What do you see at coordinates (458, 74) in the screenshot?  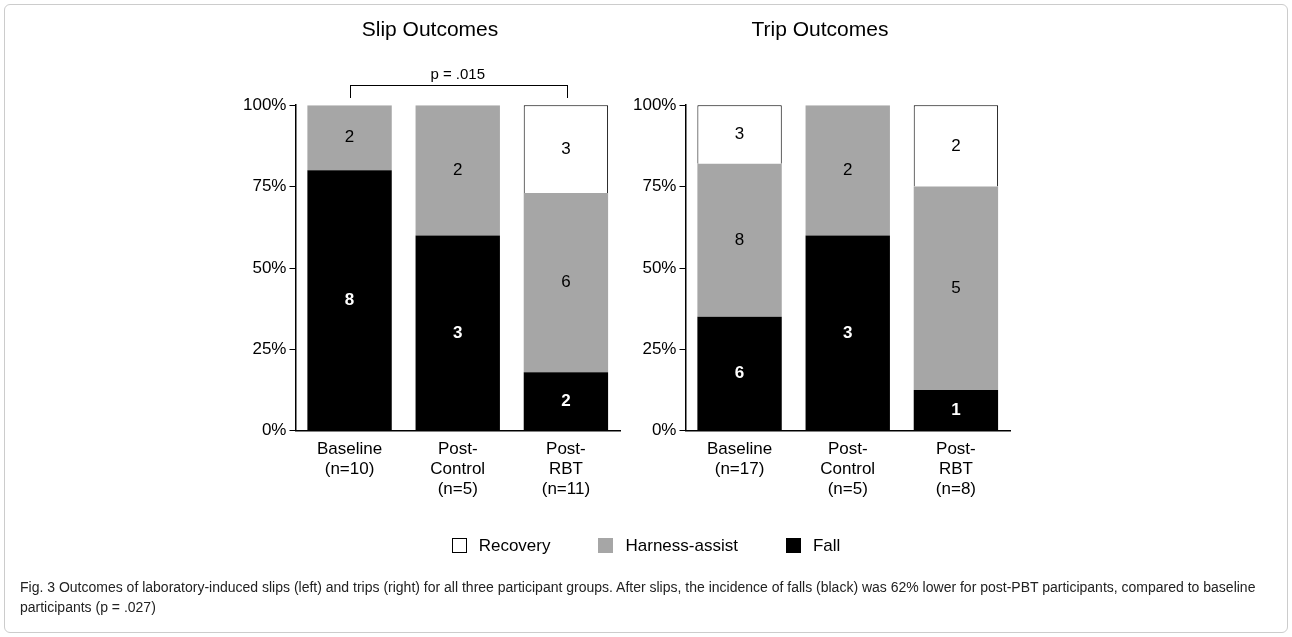 I see `text: p = .015` at bounding box center [458, 74].